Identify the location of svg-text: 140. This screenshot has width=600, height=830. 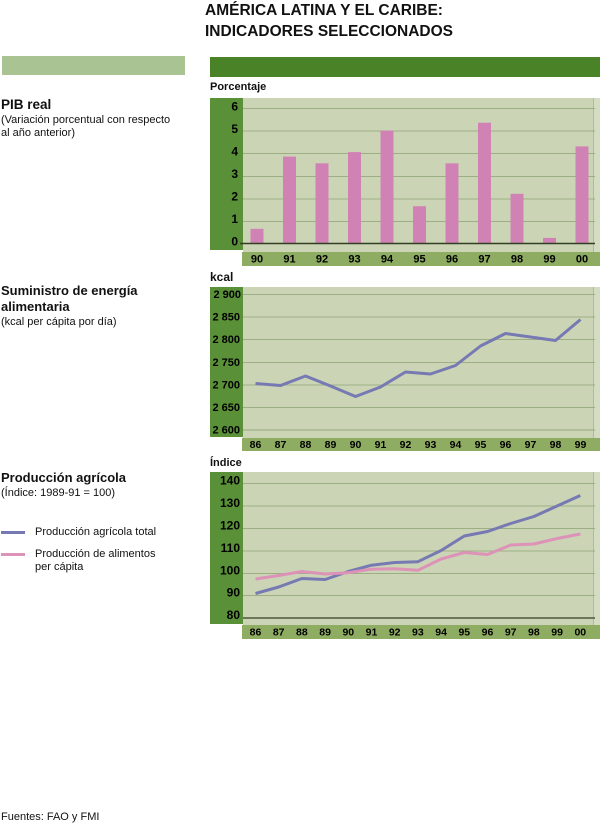
(230, 481).